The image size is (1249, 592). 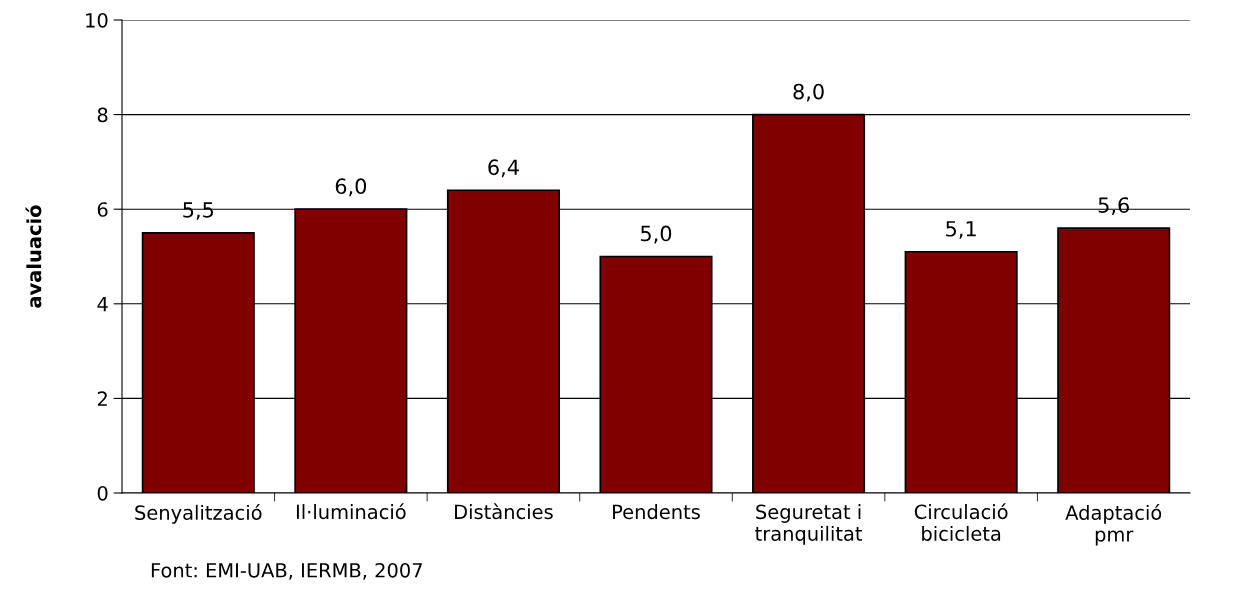 I want to click on x-tick-label: Adaptació pmr, so click(x=1113, y=525).